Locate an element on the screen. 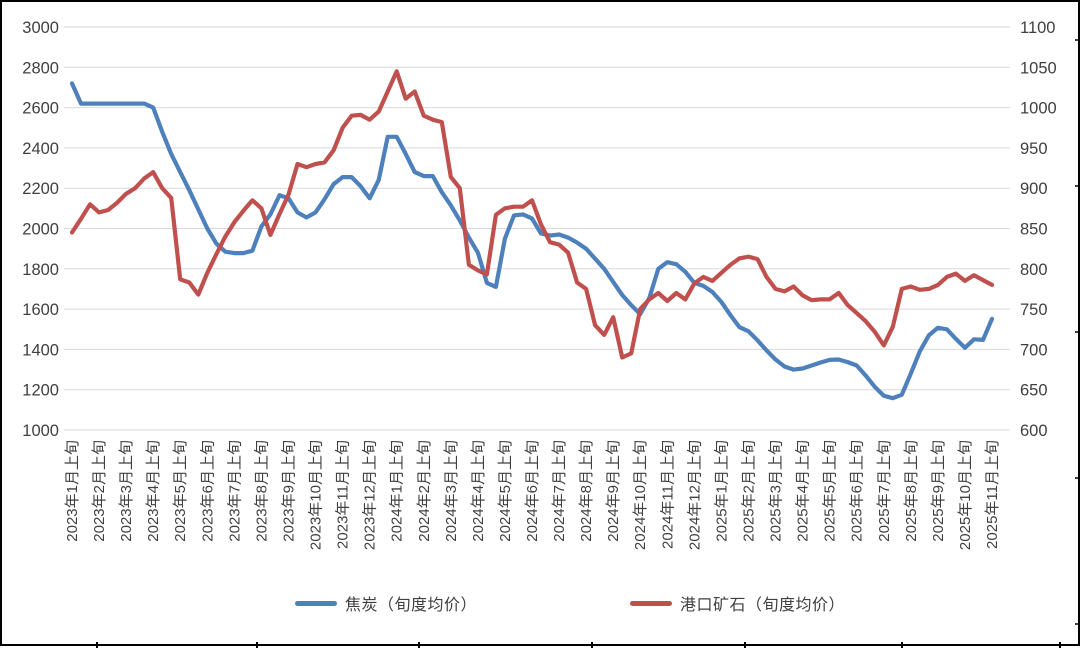  y-axis-left-tick-label: 1000 is located at coordinates (40, 431).